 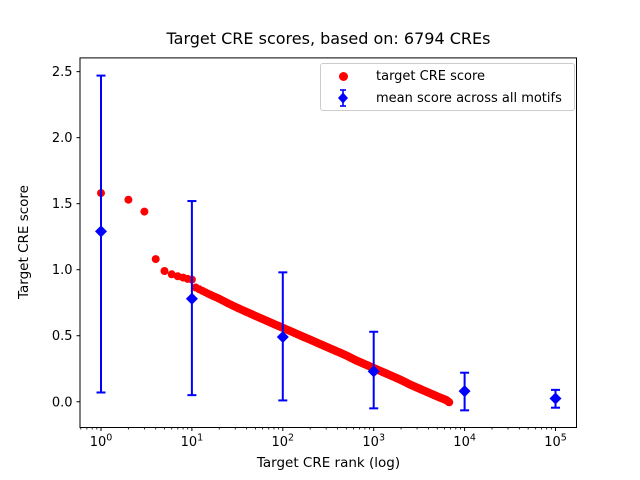 I want to click on red-circle-marker-icon, so click(x=343, y=76).